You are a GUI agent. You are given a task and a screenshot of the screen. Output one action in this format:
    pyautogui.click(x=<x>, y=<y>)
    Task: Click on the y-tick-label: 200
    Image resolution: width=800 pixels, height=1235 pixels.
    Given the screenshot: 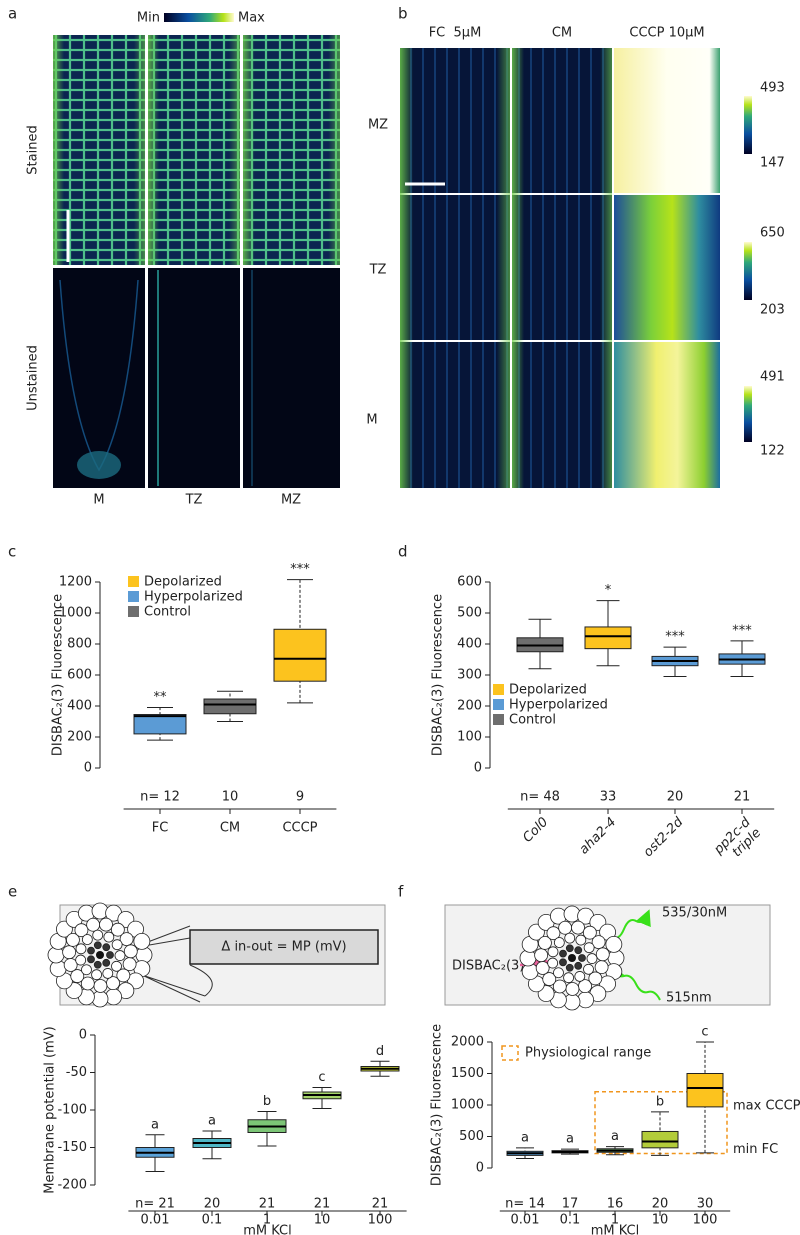 What is the action you would take?
    pyautogui.click(x=469, y=706)
    